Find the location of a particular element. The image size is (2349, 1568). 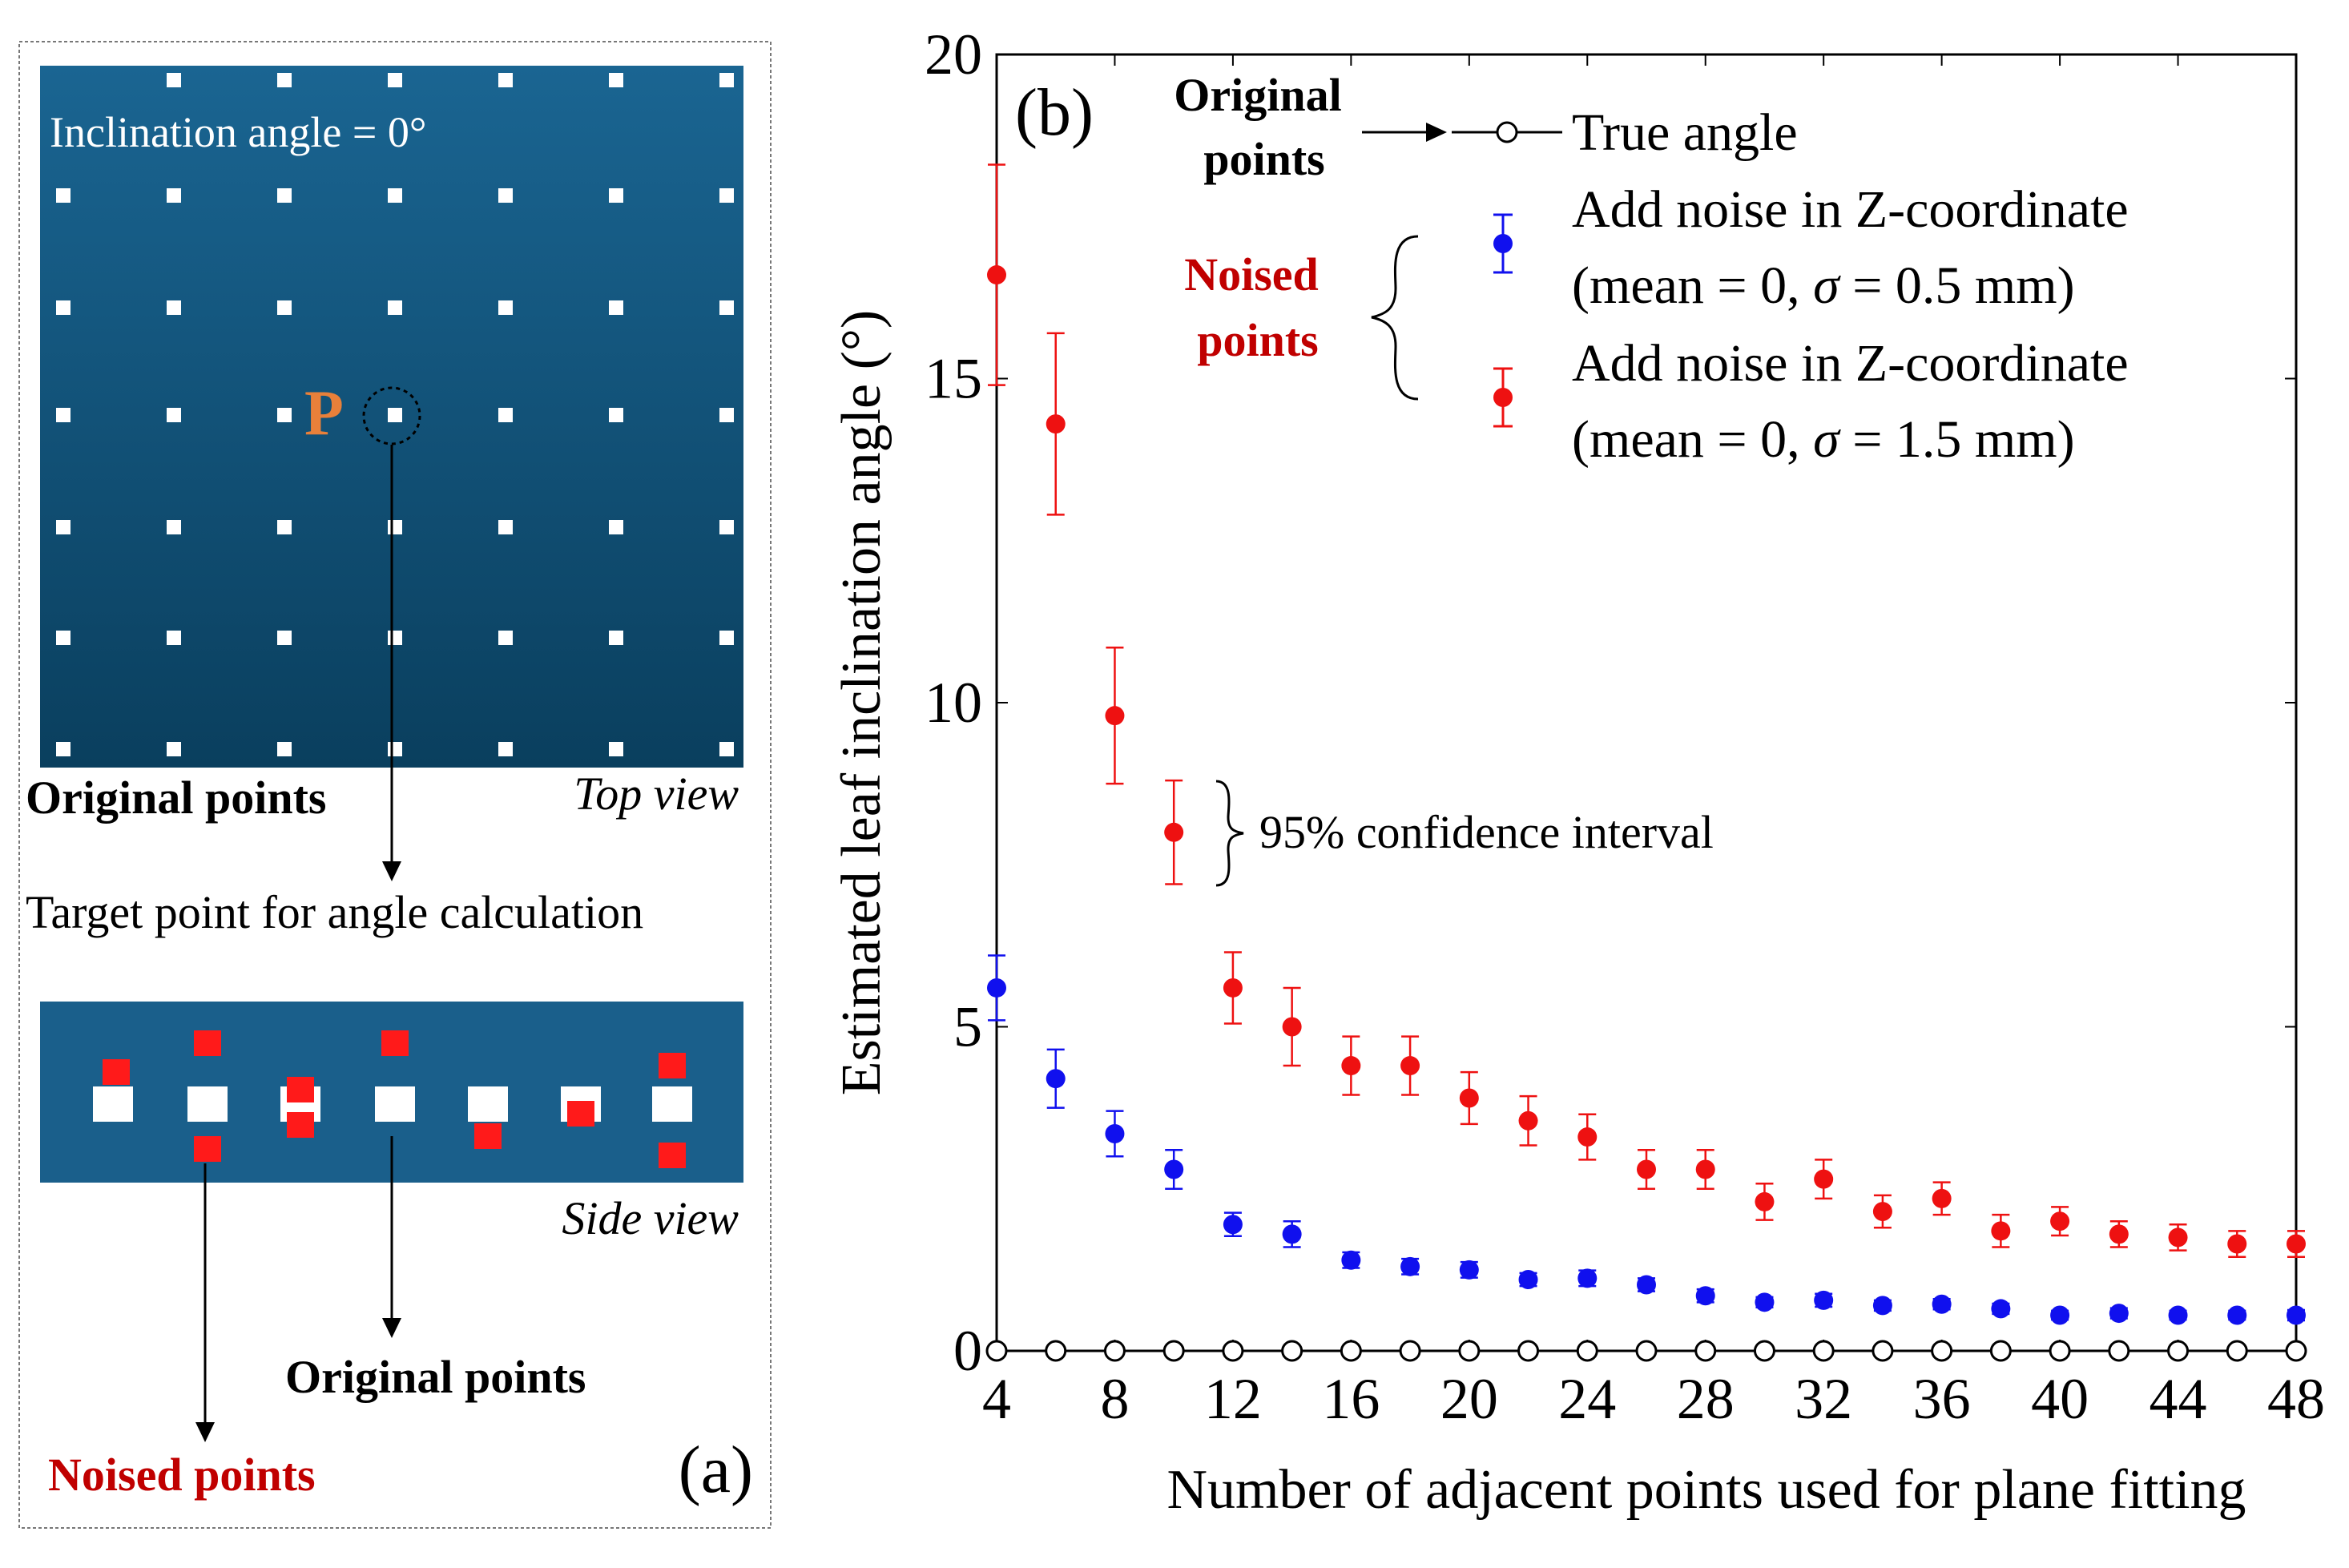

top-view-points is located at coordinates (395, 414).